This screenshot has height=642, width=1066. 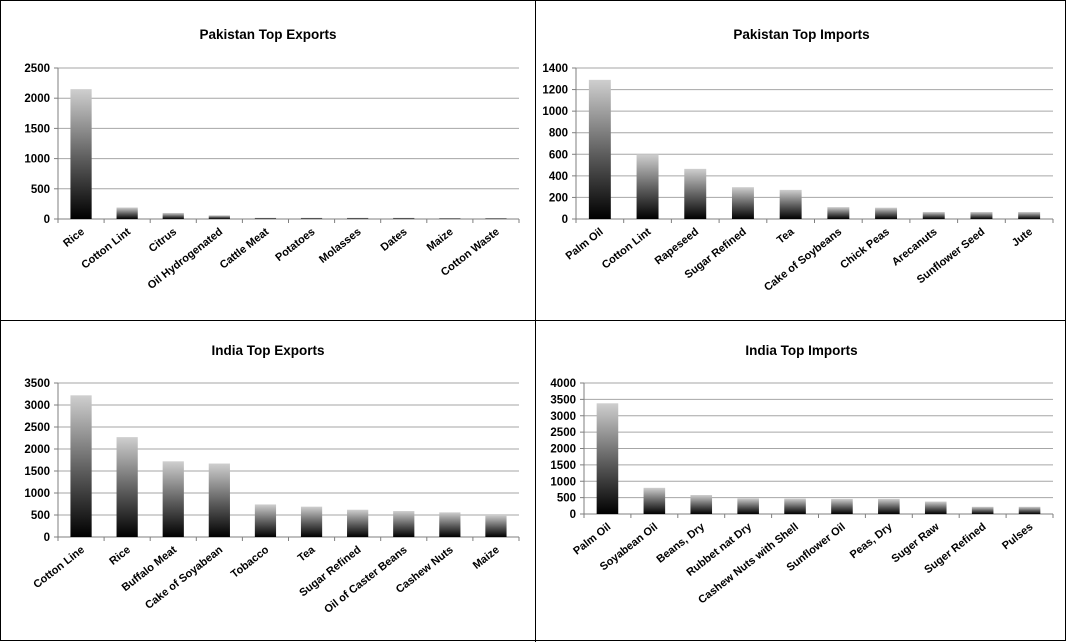 I want to click on x-category-label: Potatoes, so click(x=295, y=245).